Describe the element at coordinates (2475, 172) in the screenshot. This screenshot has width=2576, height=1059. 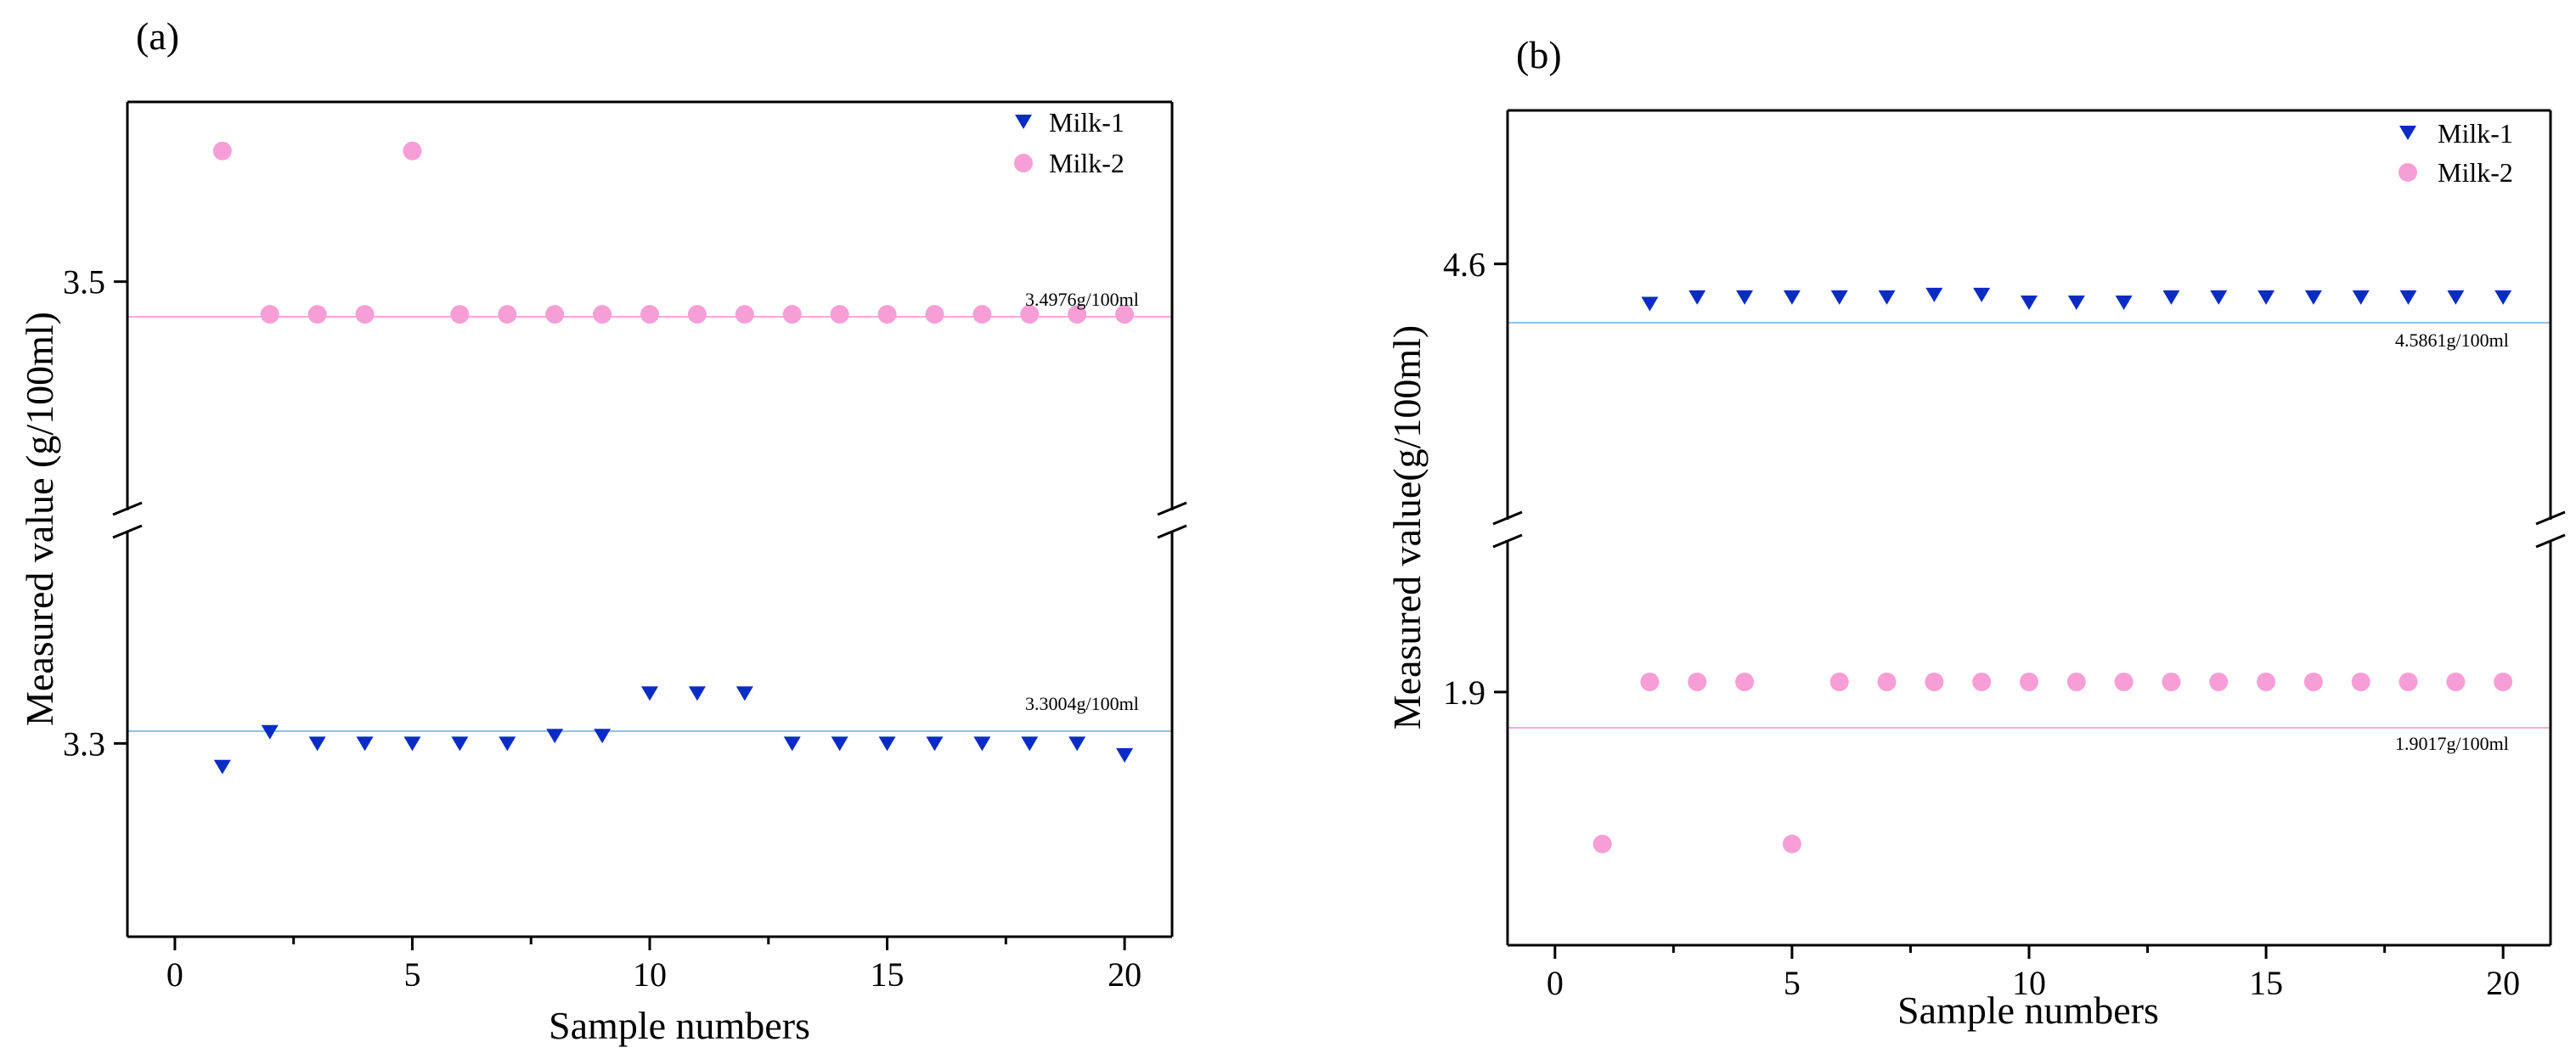
I see `panel-b-legend-label-milk-2: Milk-2` at that location.